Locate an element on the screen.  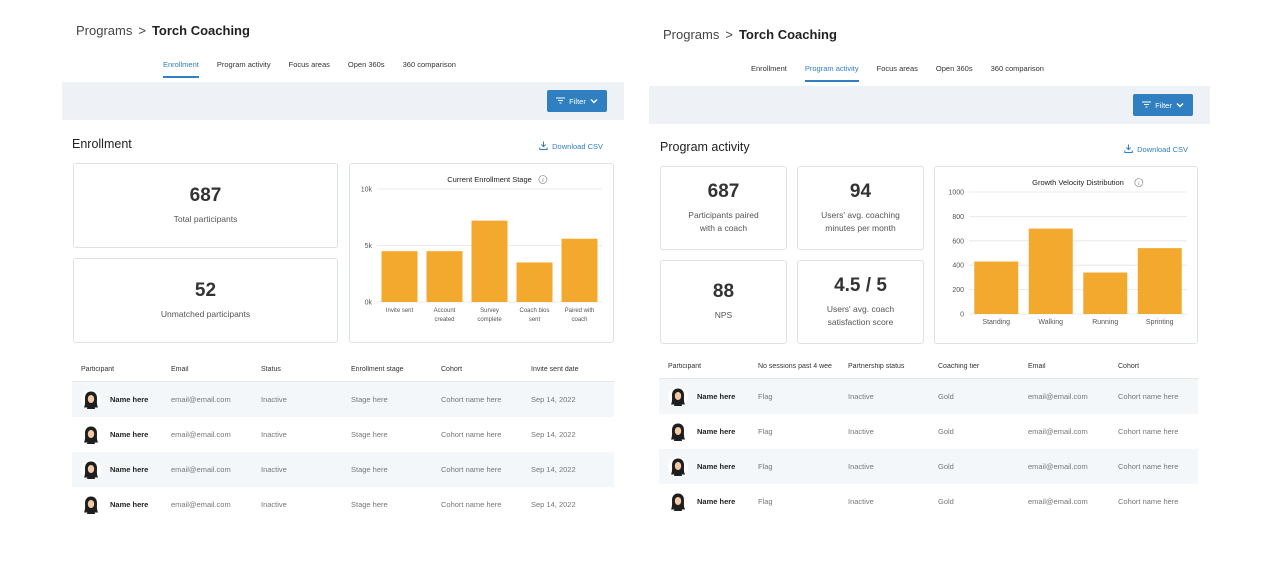
x-tick-label: Survey is located at coordinates (489, 311).